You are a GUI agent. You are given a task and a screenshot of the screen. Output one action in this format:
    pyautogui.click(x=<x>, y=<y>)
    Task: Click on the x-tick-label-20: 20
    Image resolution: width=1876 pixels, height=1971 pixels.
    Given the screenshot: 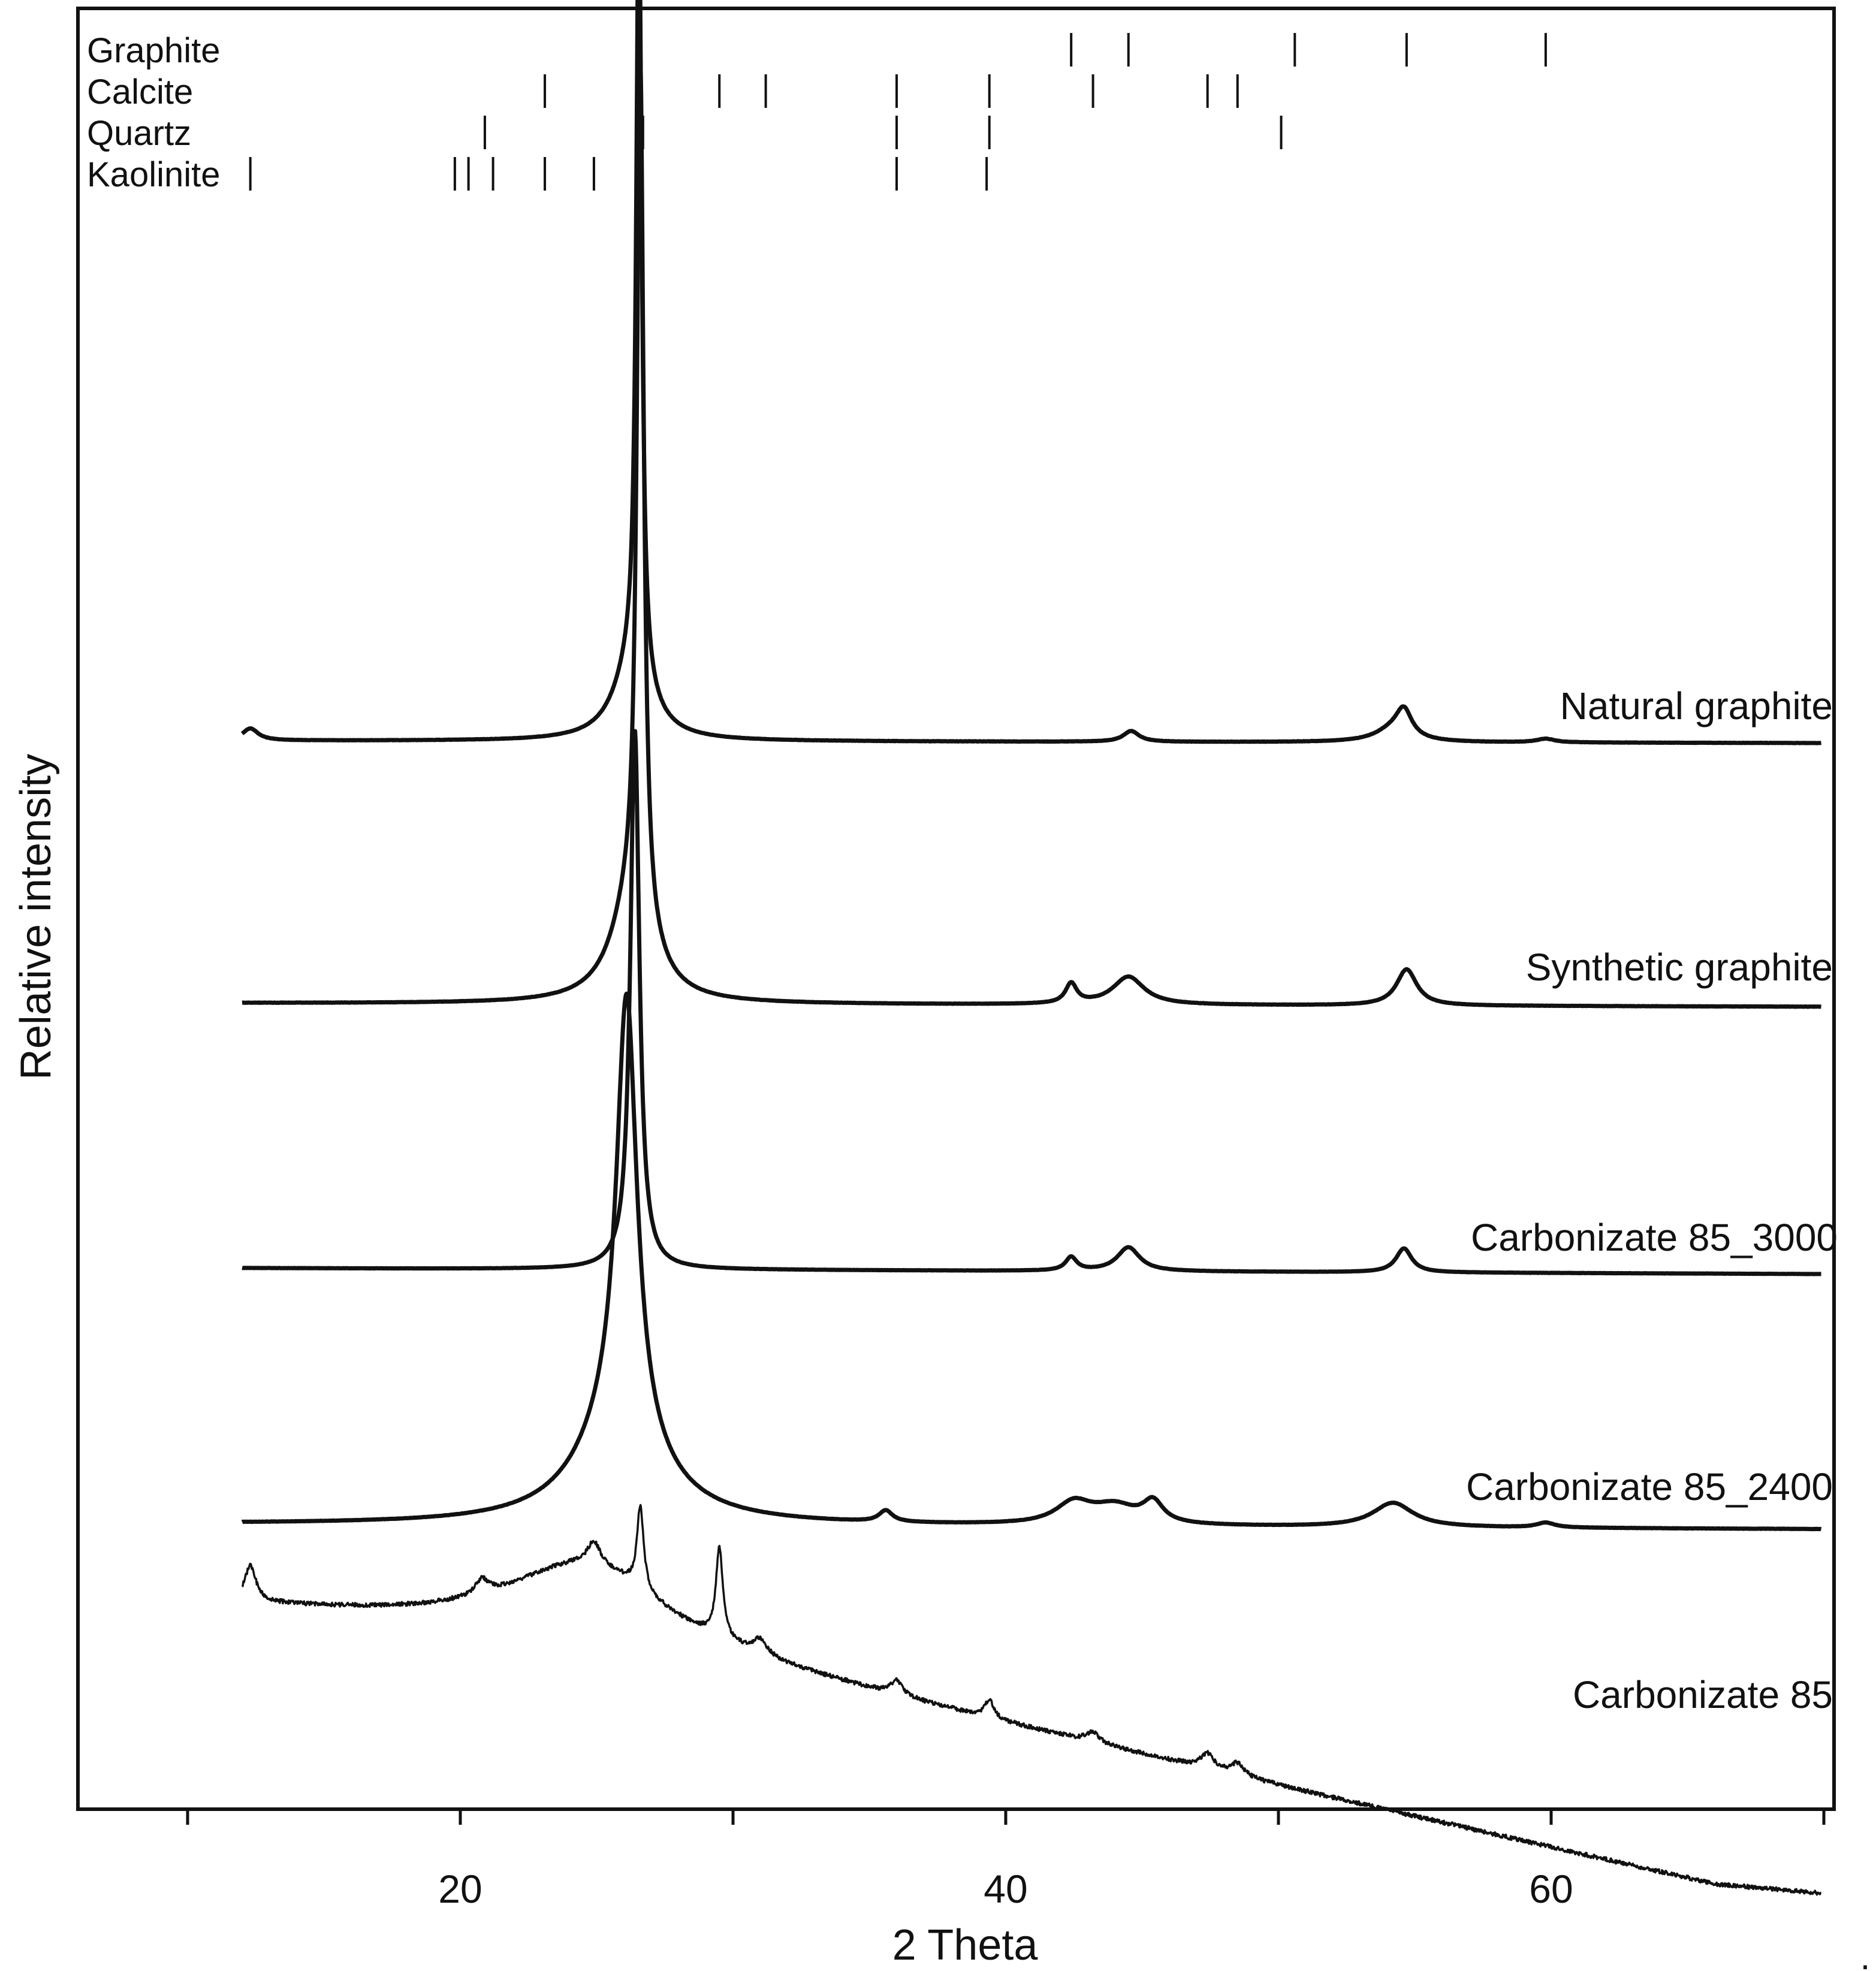 What is the action you would take?
    pyautogui.click(x=460, y=1889)
    